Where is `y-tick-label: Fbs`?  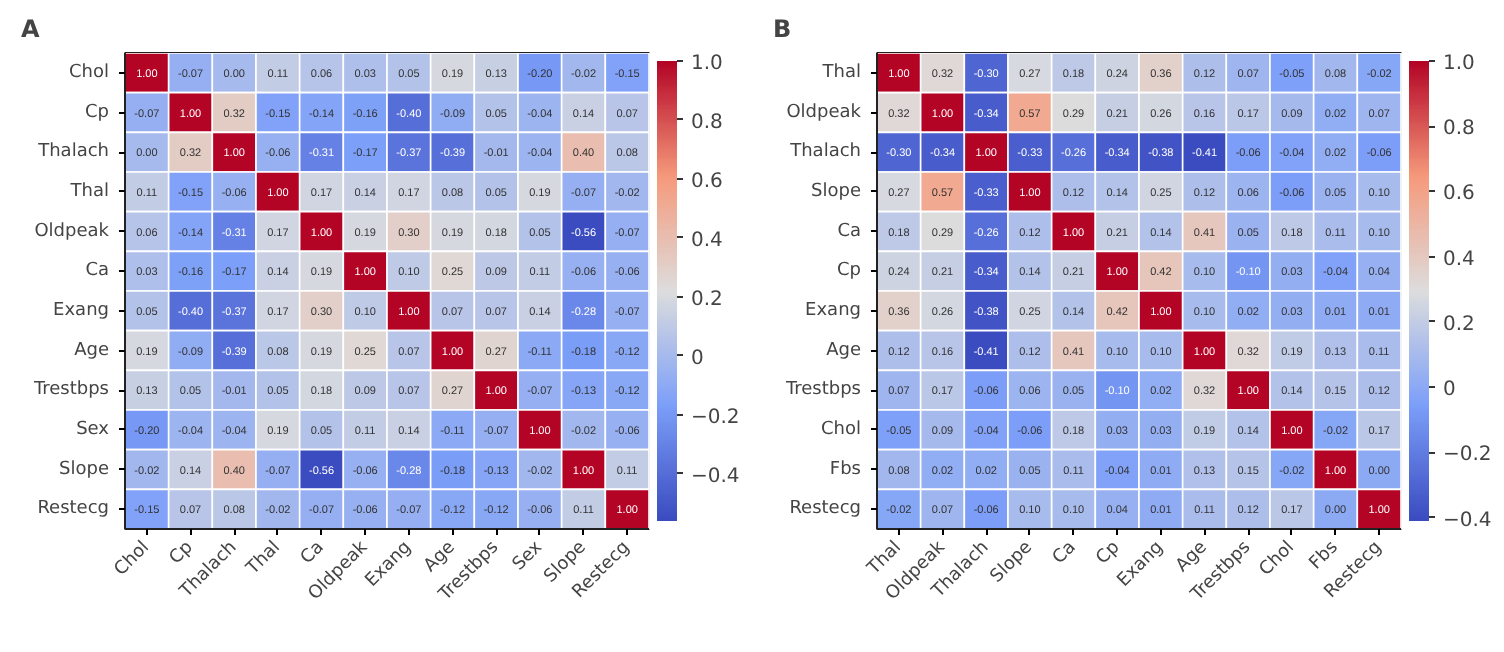 y-tick-label: Fbs is located at coordinates (845, 469).